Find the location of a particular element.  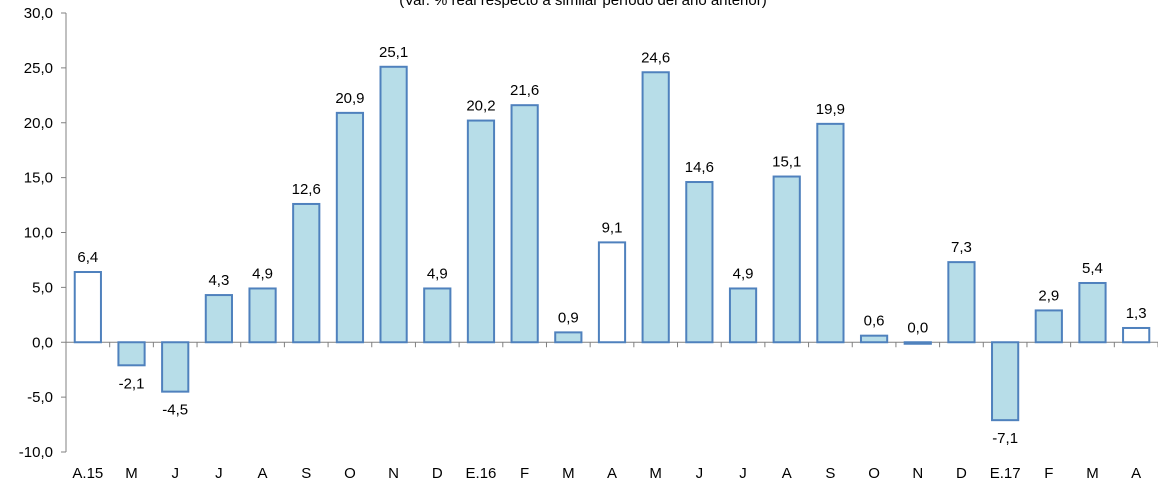

data-label: -7,1 is located at coordinates (1005, 438).